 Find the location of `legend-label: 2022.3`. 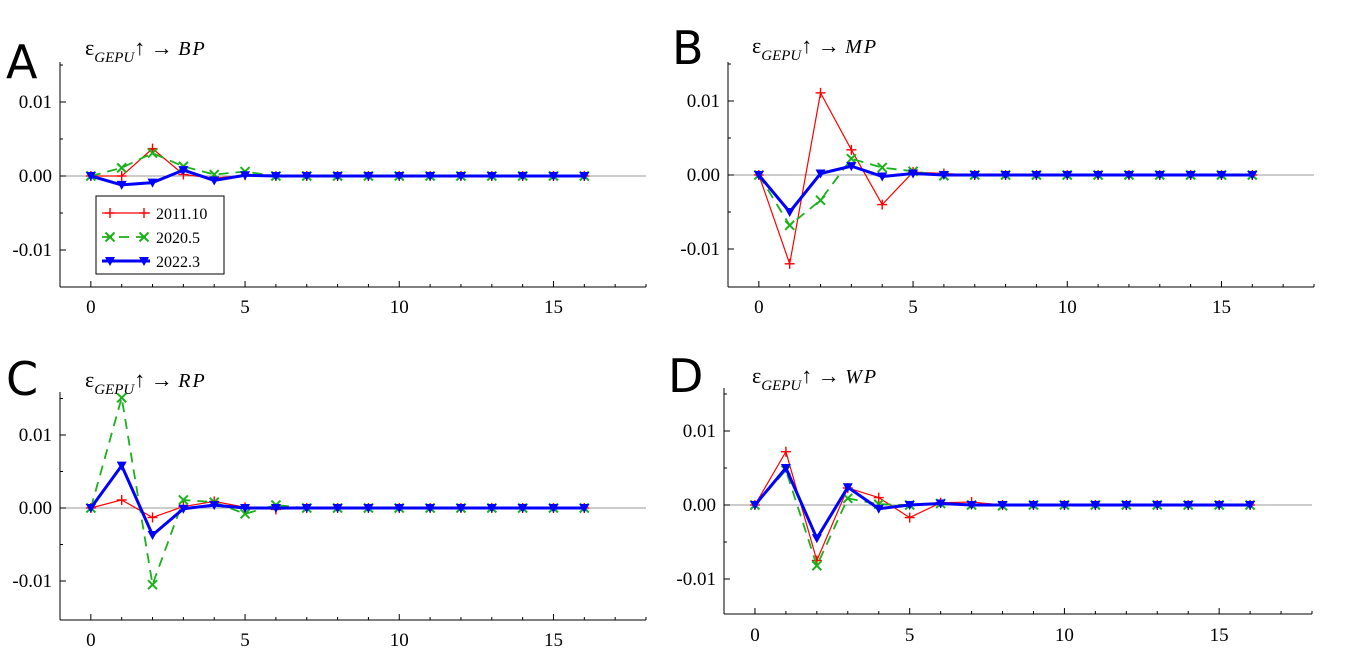

legend-label: 2022.3 is located at coordinates (178, 262).